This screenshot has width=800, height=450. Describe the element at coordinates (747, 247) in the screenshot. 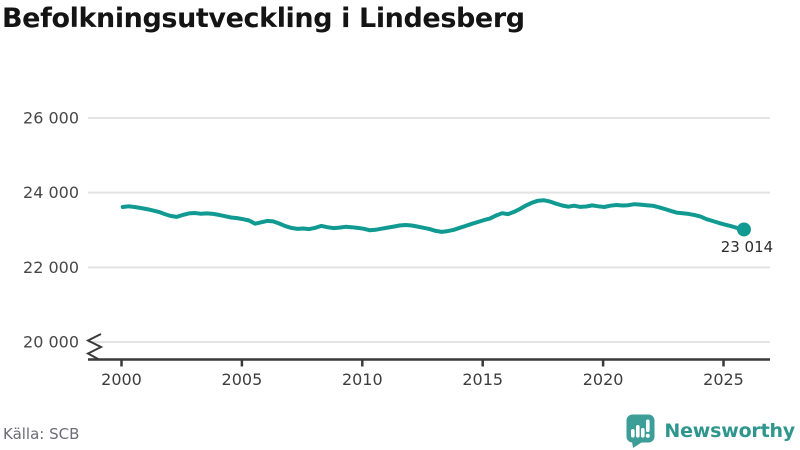

I see `end-value-label: 23 014` at that location.